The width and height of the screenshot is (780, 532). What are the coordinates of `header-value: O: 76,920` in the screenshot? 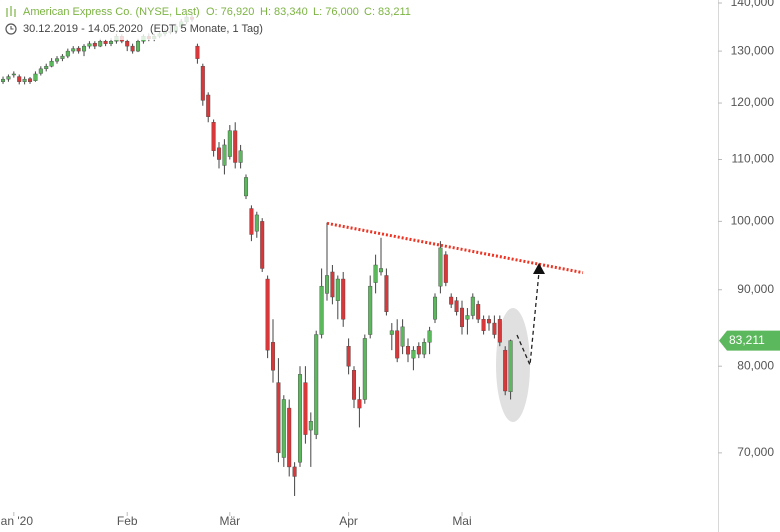 It's located at (230, 12).